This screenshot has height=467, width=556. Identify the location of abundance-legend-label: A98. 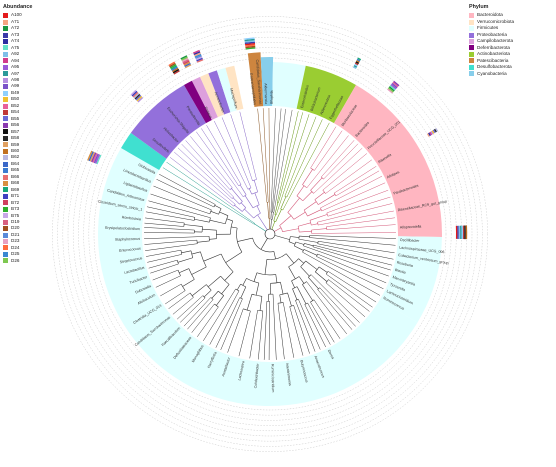
(15, 79).